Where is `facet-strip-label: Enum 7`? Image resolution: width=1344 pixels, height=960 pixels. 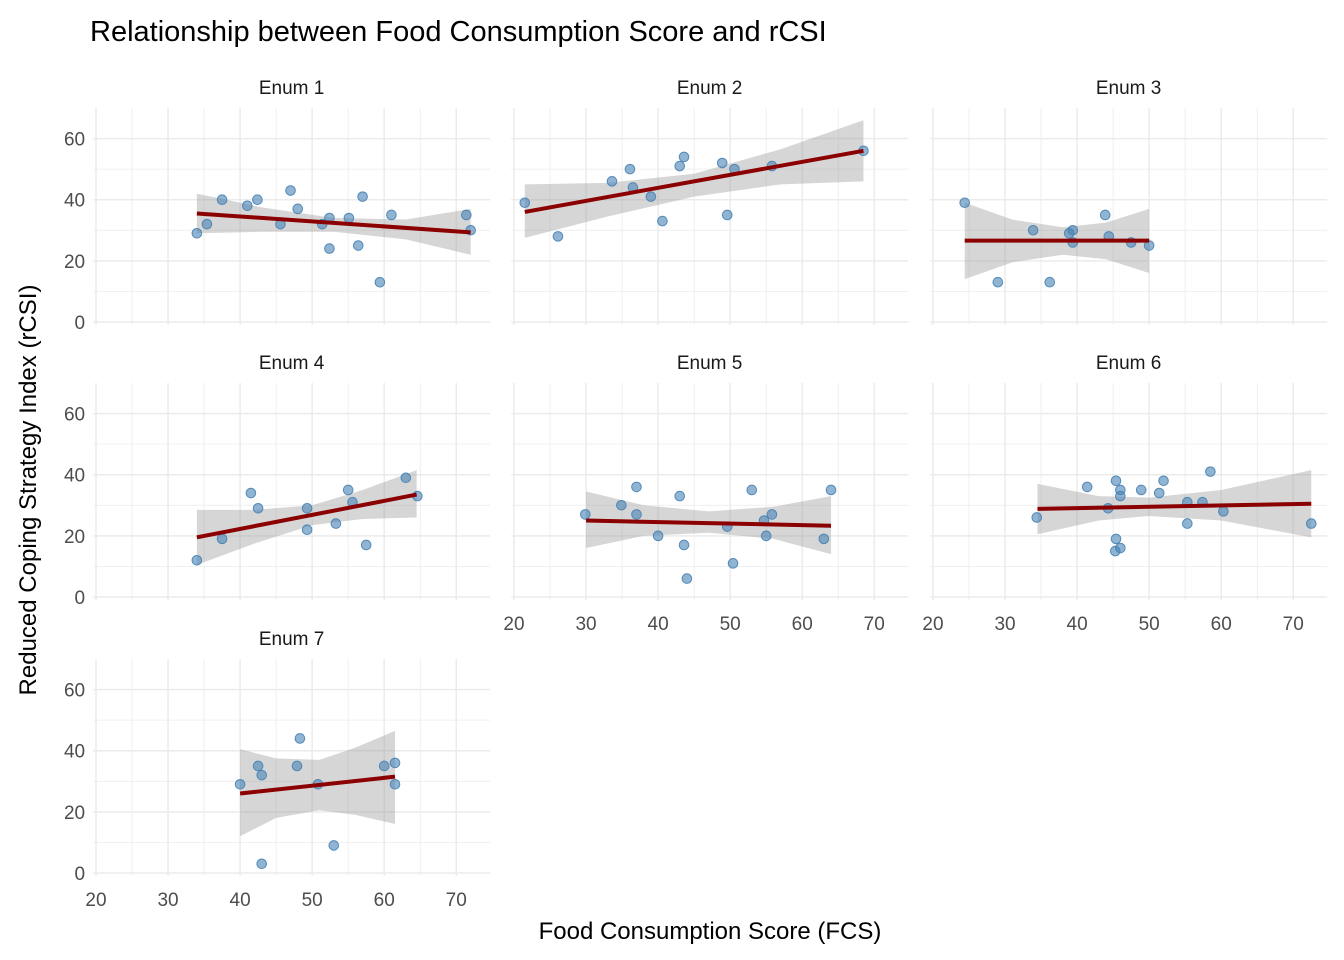
facet-strip-label: Enum 7 is located at coordinates (291, 639).